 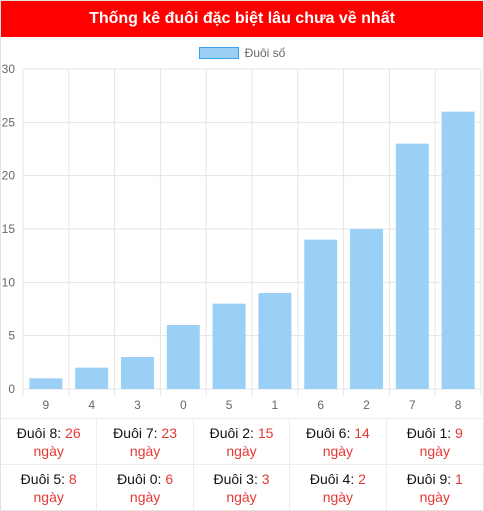 I want to click on stat-label: Đuôi 6:, so click(x=330, y=433).